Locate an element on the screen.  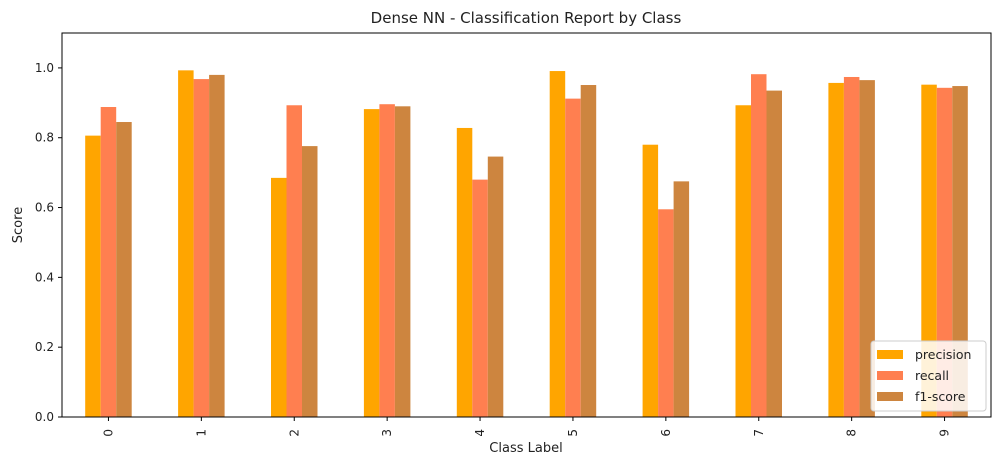
legend: precision recall f1-score is located at coordinates (928, 376).